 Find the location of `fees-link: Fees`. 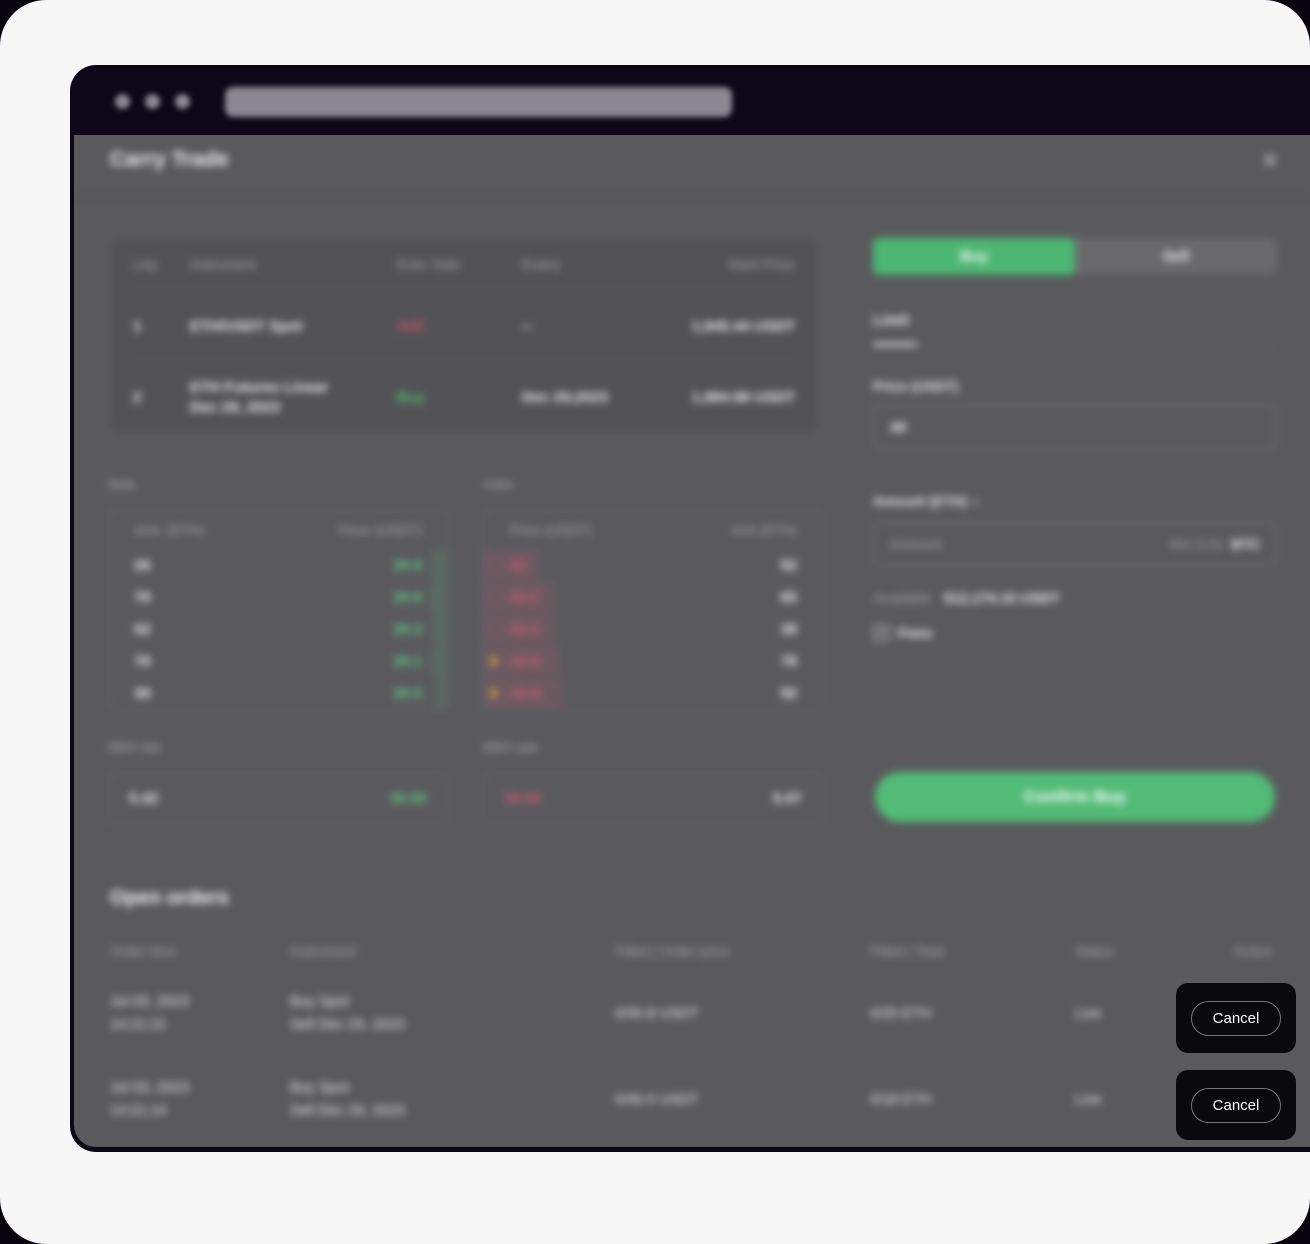

fees-link: Fees is located at coordinates (902, 633).